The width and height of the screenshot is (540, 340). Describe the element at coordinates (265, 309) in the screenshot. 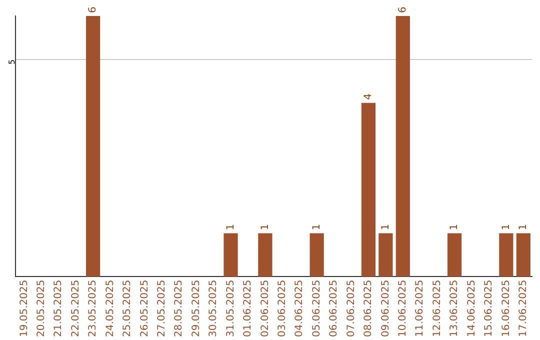

I see `x-tick-label: 02.06.2025` at that location.